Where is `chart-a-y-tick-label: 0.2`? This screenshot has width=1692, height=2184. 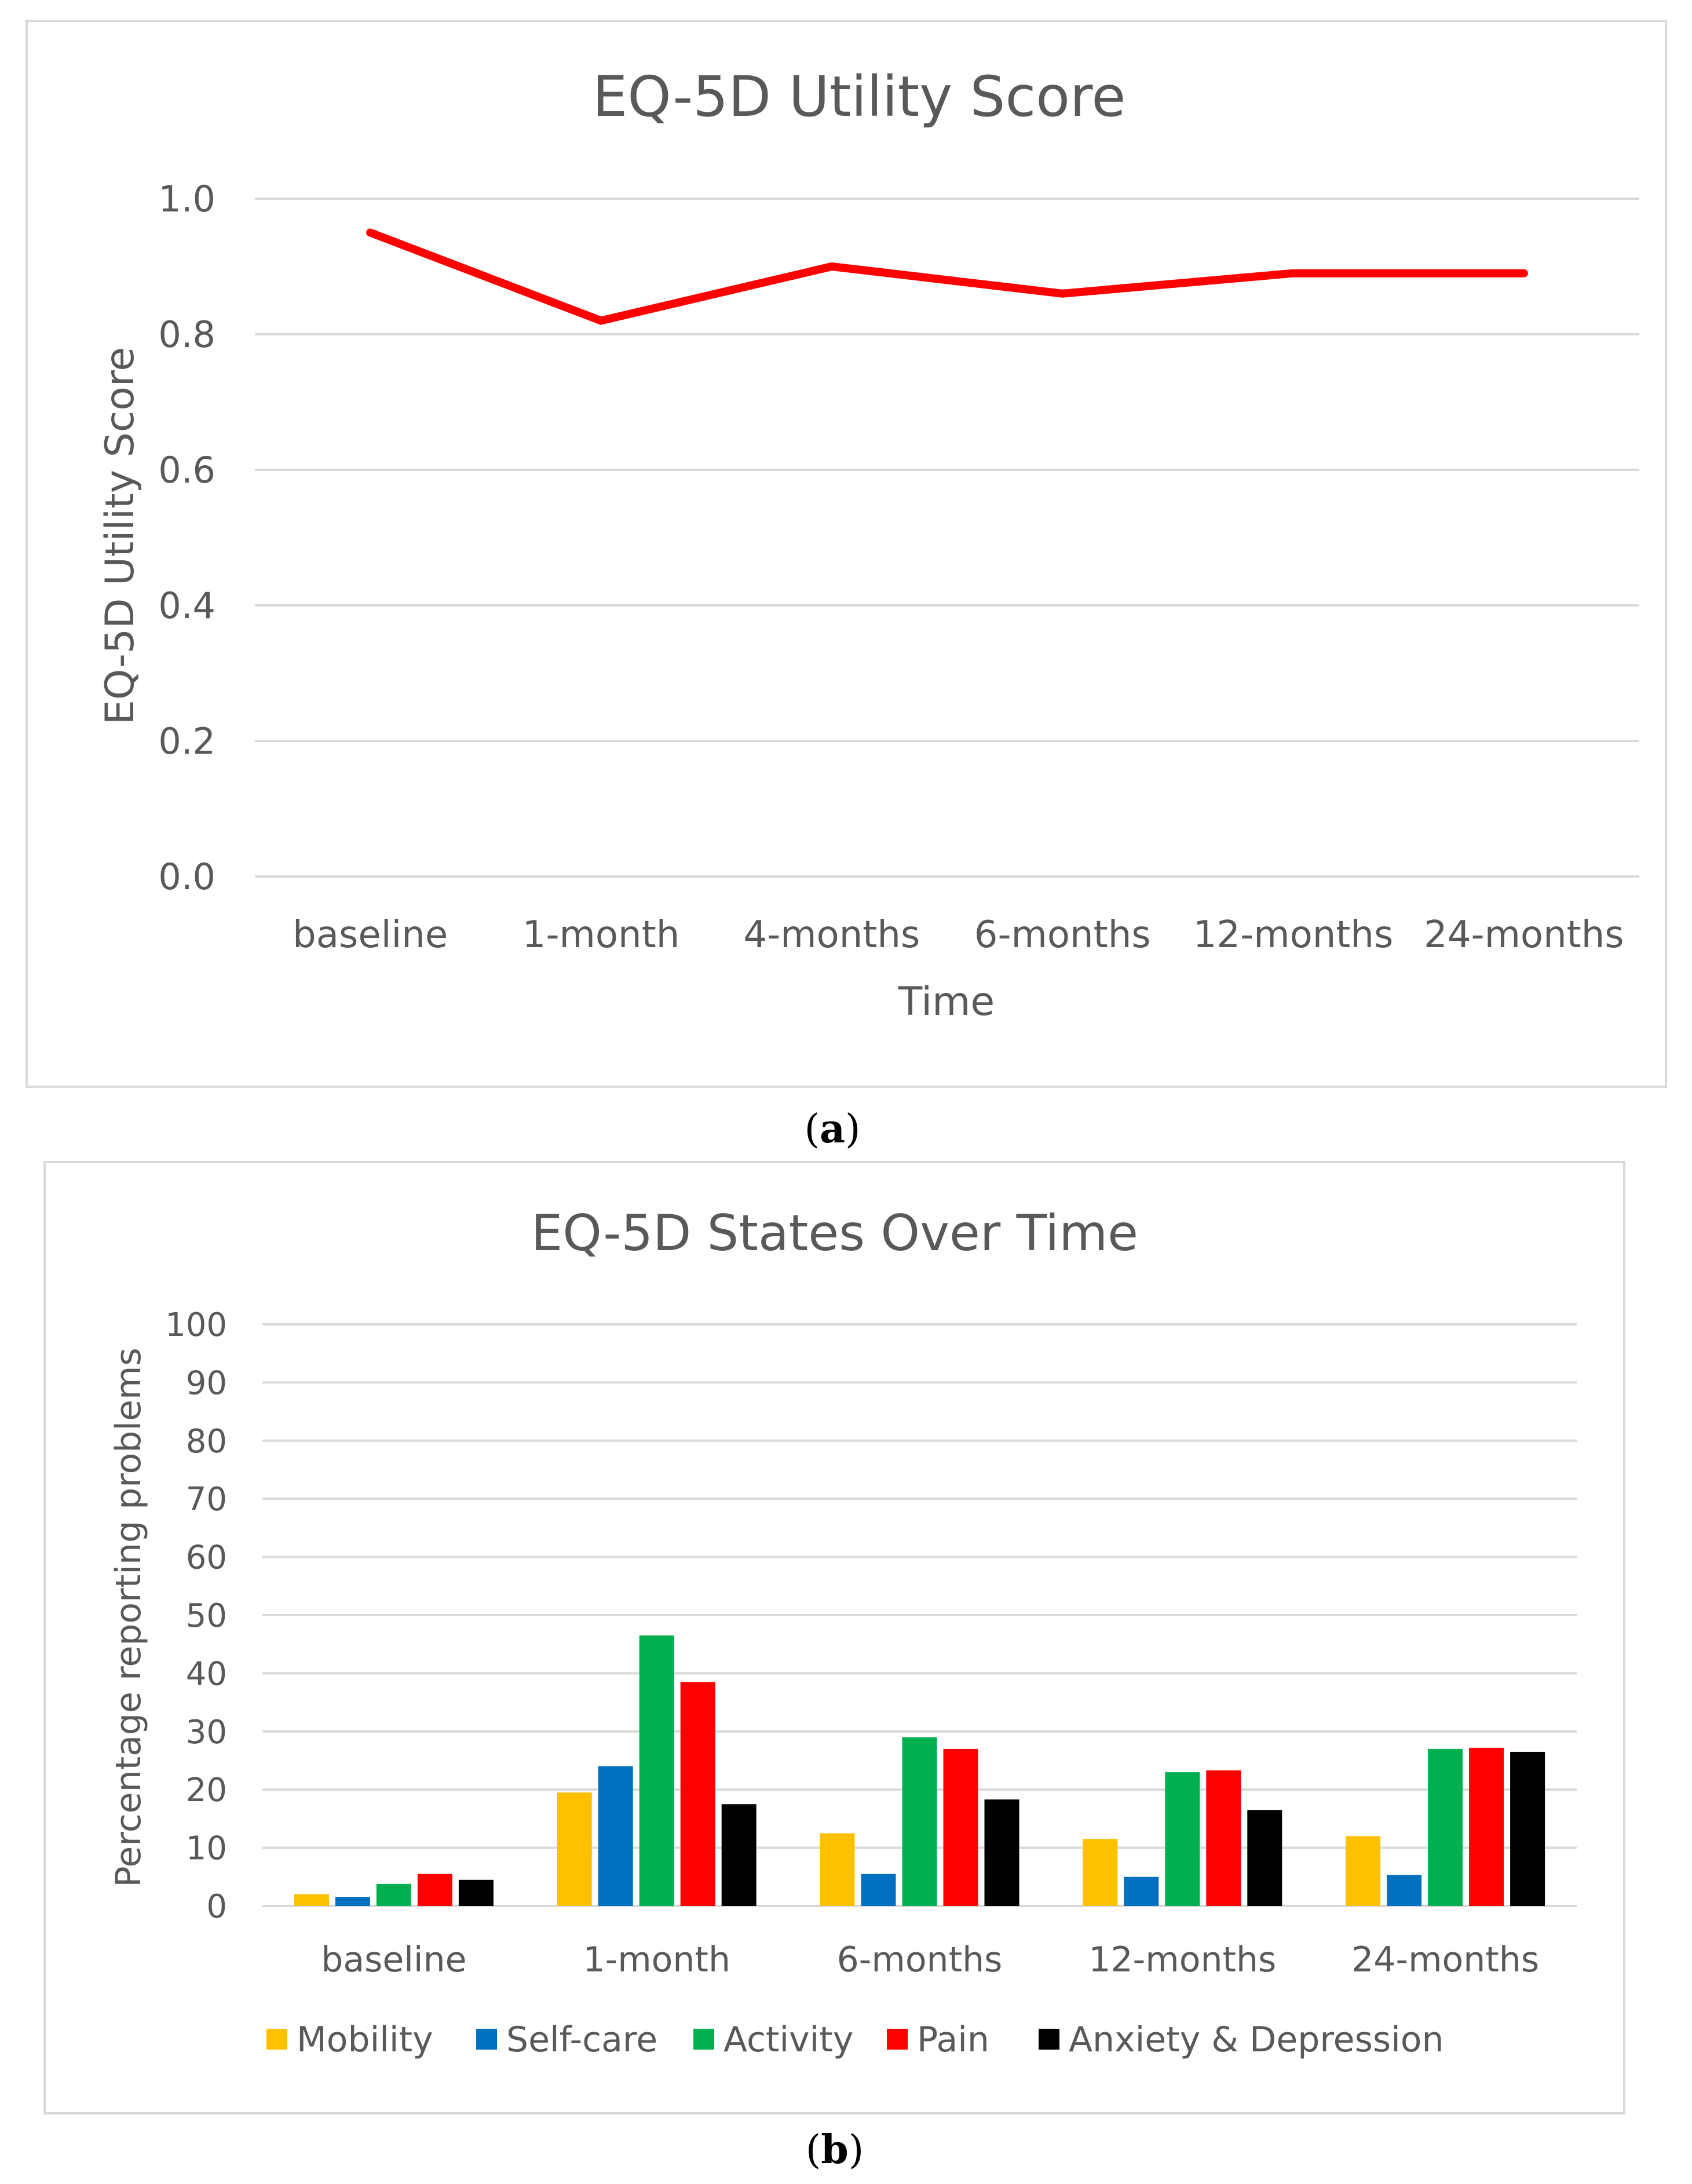
chart-a-y-tick-label: 0.2 is located at coordinates (186, 741).